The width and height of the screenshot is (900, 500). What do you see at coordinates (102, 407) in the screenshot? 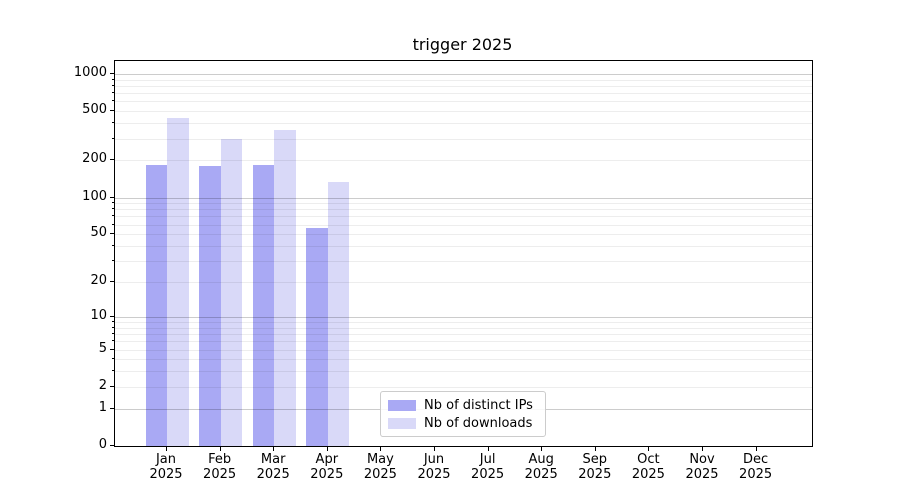
I see `y-axis-tick-label: 1` at bounding box center [102, 407].